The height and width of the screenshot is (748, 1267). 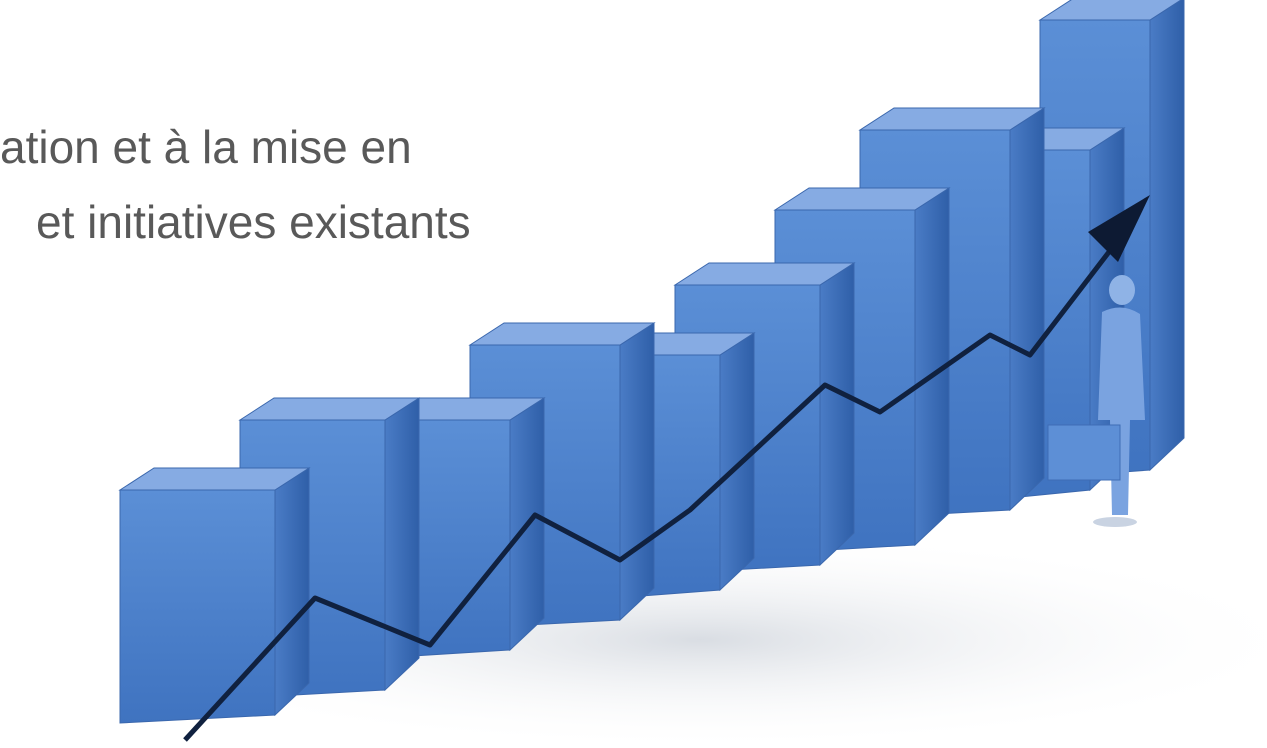 I want to click on box-front, so click(x=197, y=606).